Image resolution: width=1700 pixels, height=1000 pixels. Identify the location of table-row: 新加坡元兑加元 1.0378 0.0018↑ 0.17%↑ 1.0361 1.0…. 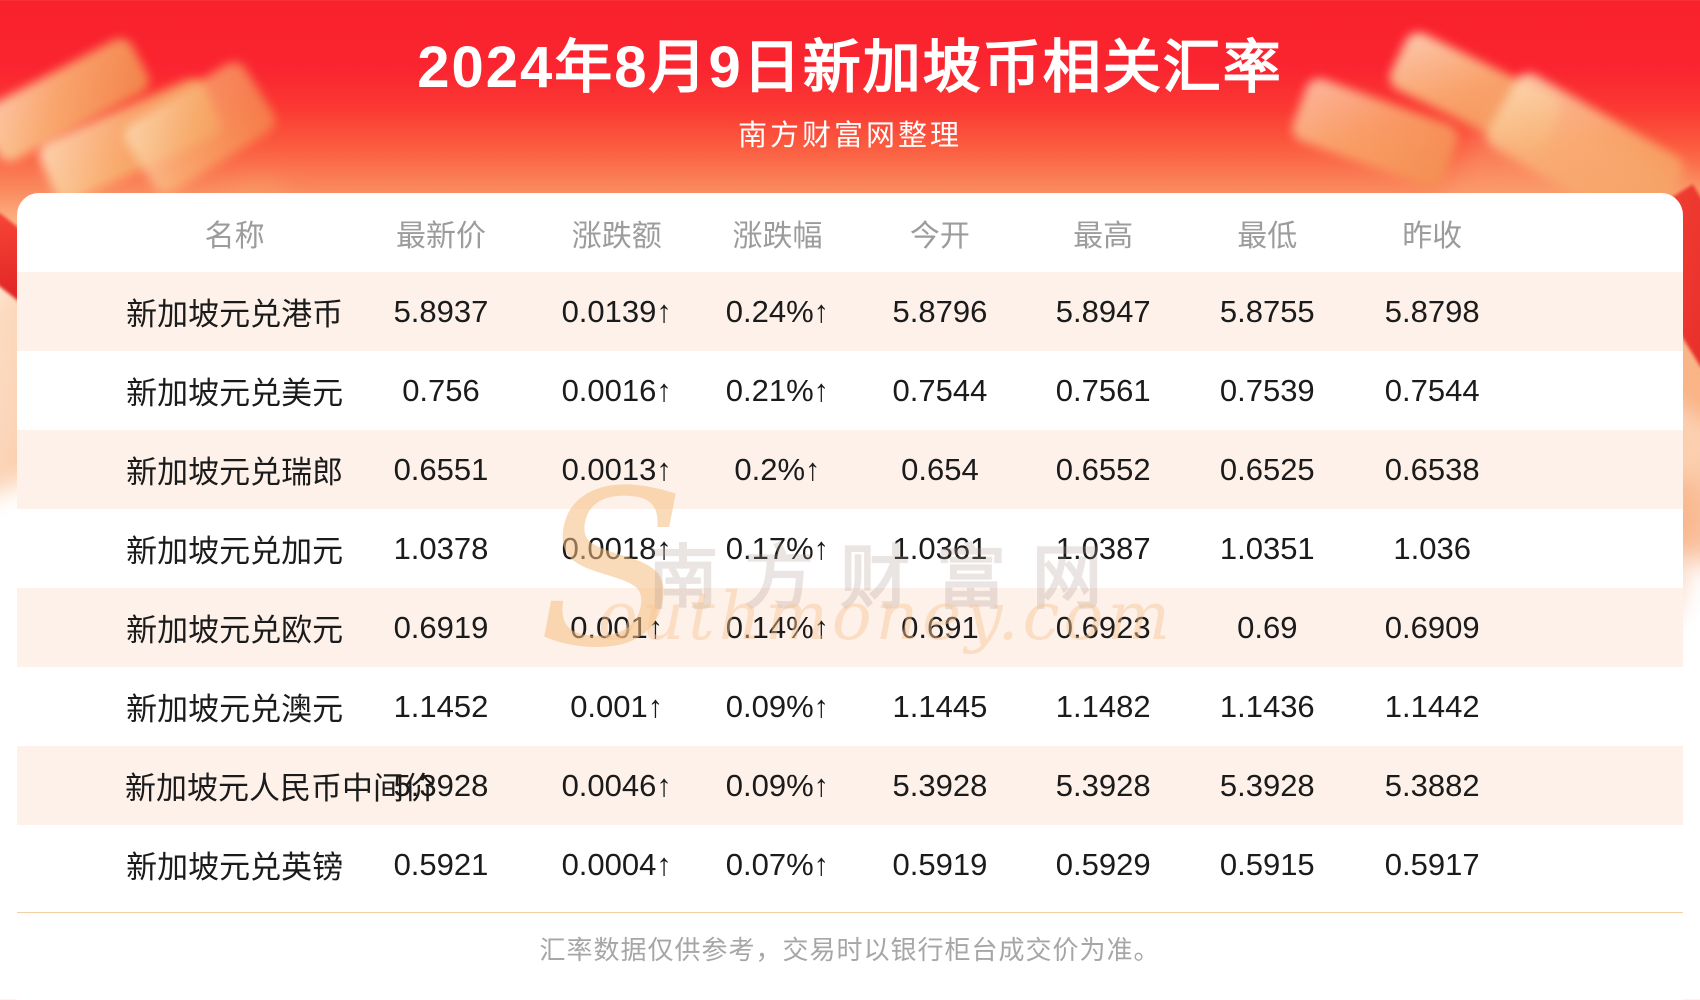
(850, 548).